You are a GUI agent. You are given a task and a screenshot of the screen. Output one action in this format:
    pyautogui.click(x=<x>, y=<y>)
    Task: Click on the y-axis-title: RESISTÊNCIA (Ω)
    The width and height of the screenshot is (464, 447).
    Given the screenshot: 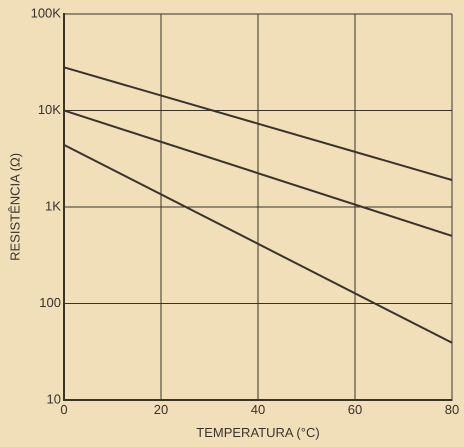 What is the action you would take?
    pyautogui.click(x=14, y=206)
    